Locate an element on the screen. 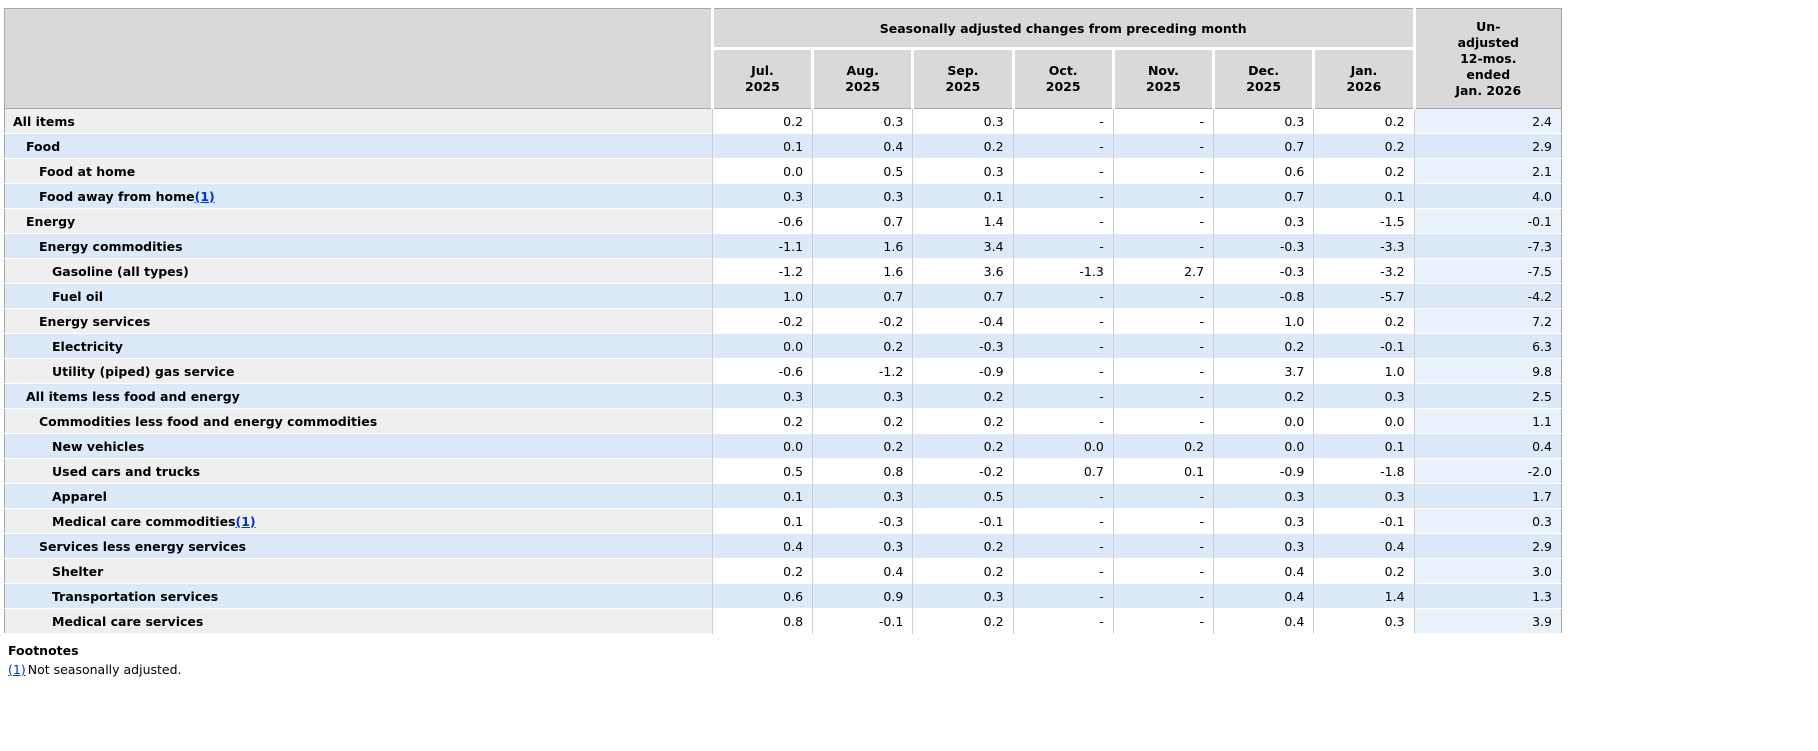 This screenshot has height=751, width=1818. month-header-cell: Sep. 2025 is located at coordinates (962, 78).